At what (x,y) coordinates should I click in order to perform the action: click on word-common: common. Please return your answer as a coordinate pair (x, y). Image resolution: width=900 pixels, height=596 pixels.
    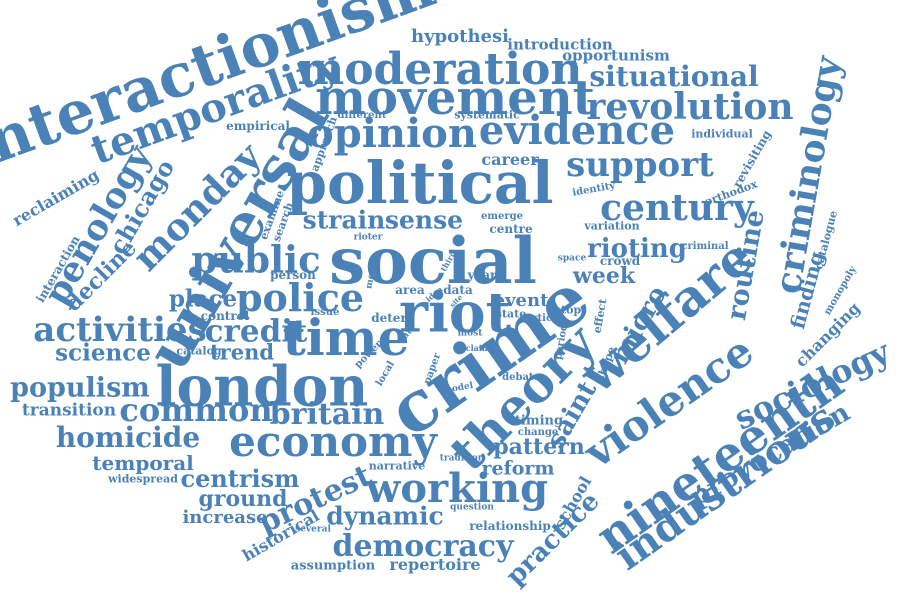
    Looking at the image, I should click on (196, 410).